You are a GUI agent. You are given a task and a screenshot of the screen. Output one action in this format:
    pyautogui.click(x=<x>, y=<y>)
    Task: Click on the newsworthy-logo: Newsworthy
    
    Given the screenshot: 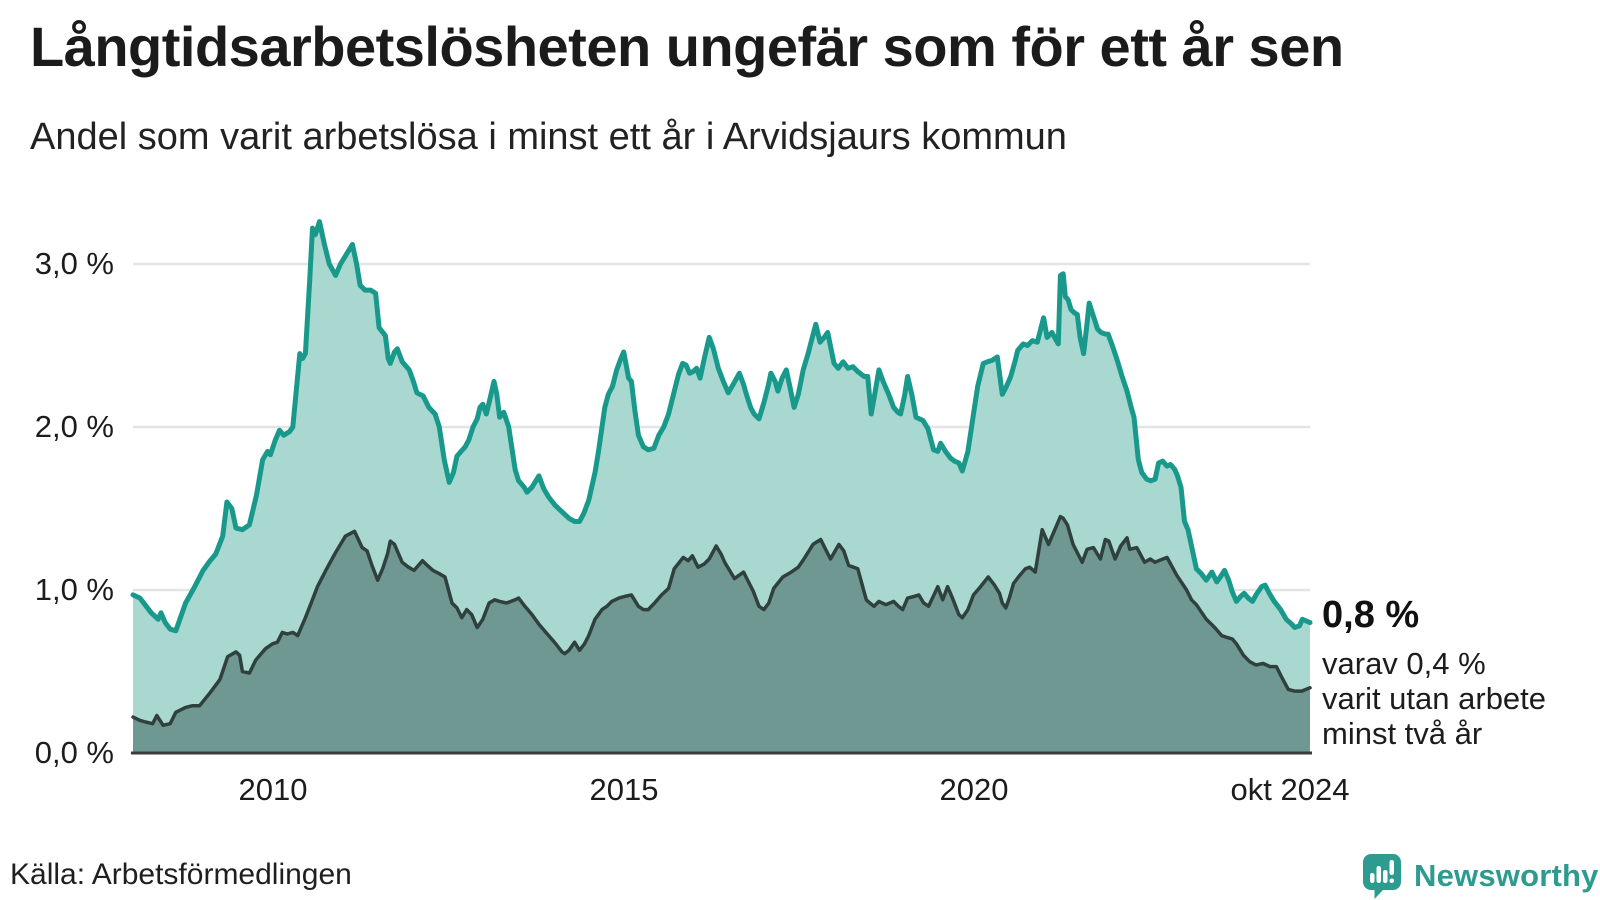 What is the action you would take?
    pyautogui.click(x=1480, y=876)
    